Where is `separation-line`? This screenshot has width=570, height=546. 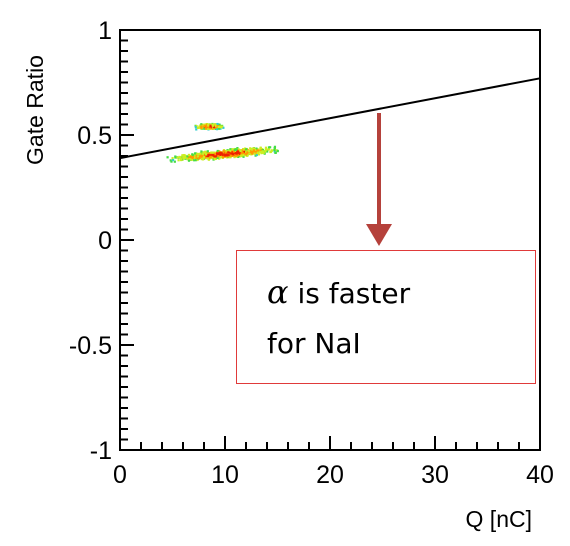
separation-line is located at coordinates (330, 118).